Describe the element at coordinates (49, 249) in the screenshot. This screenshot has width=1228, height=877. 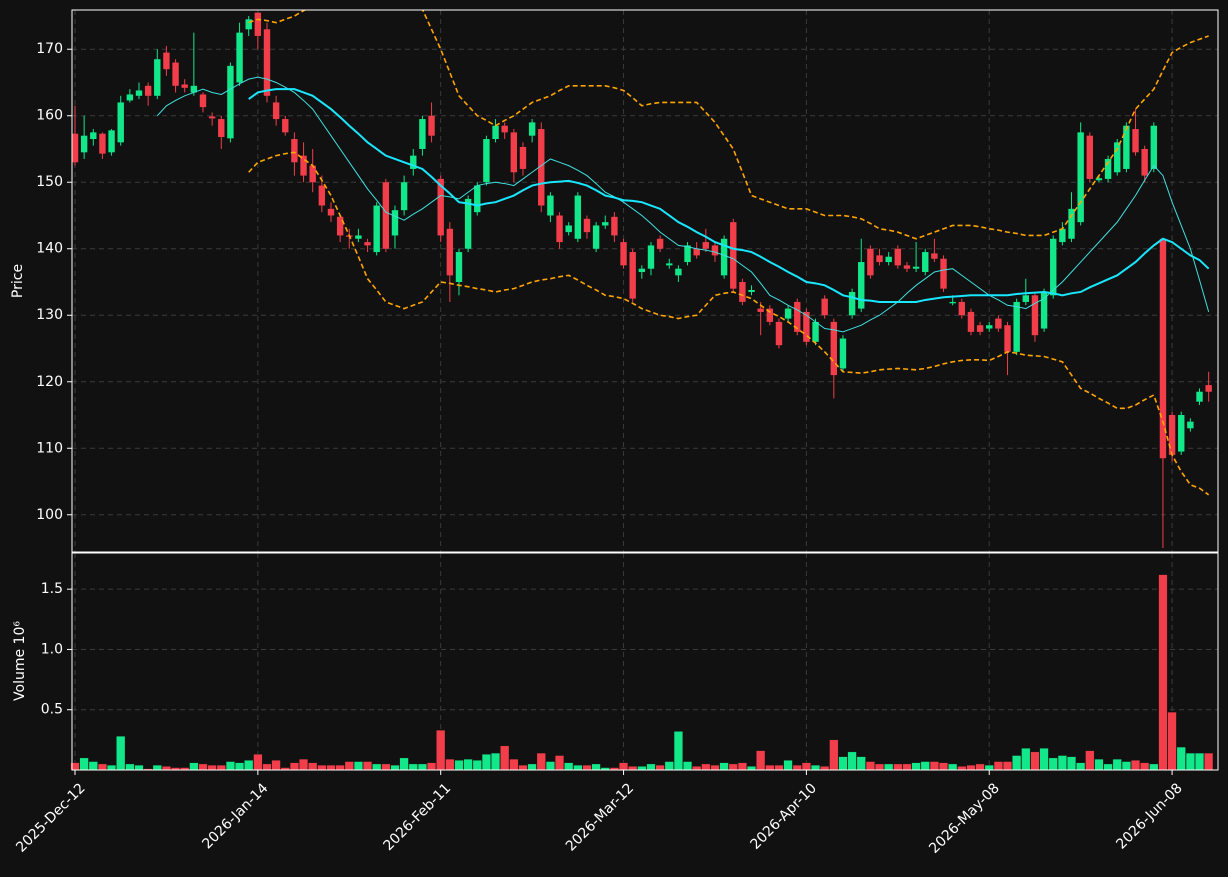
I see `y-tick-label: 140` at that location.